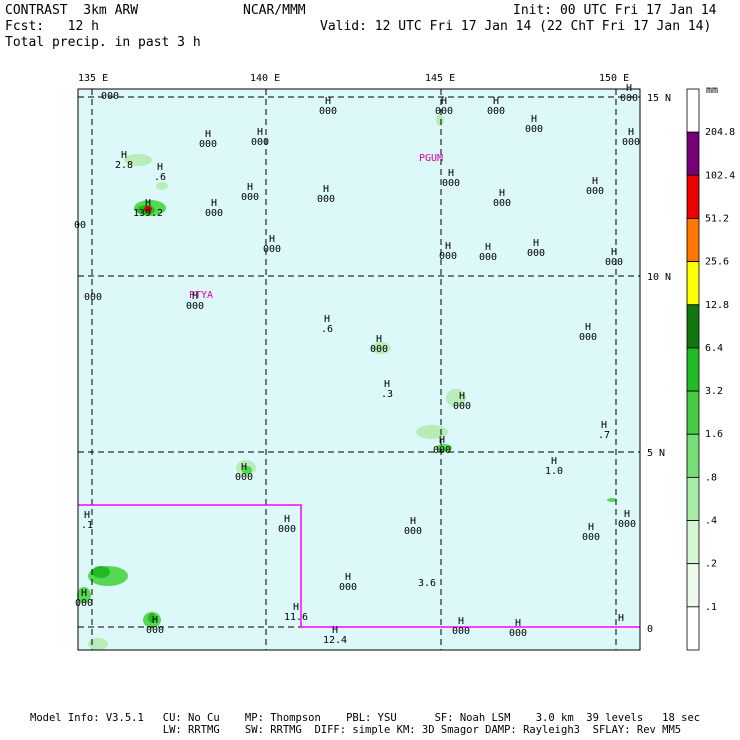 This screenshot has height=740, width=740. Describe the element at coordinates (201, 295) in the screenshot. I see `station-ptya: PTYA` at that location.